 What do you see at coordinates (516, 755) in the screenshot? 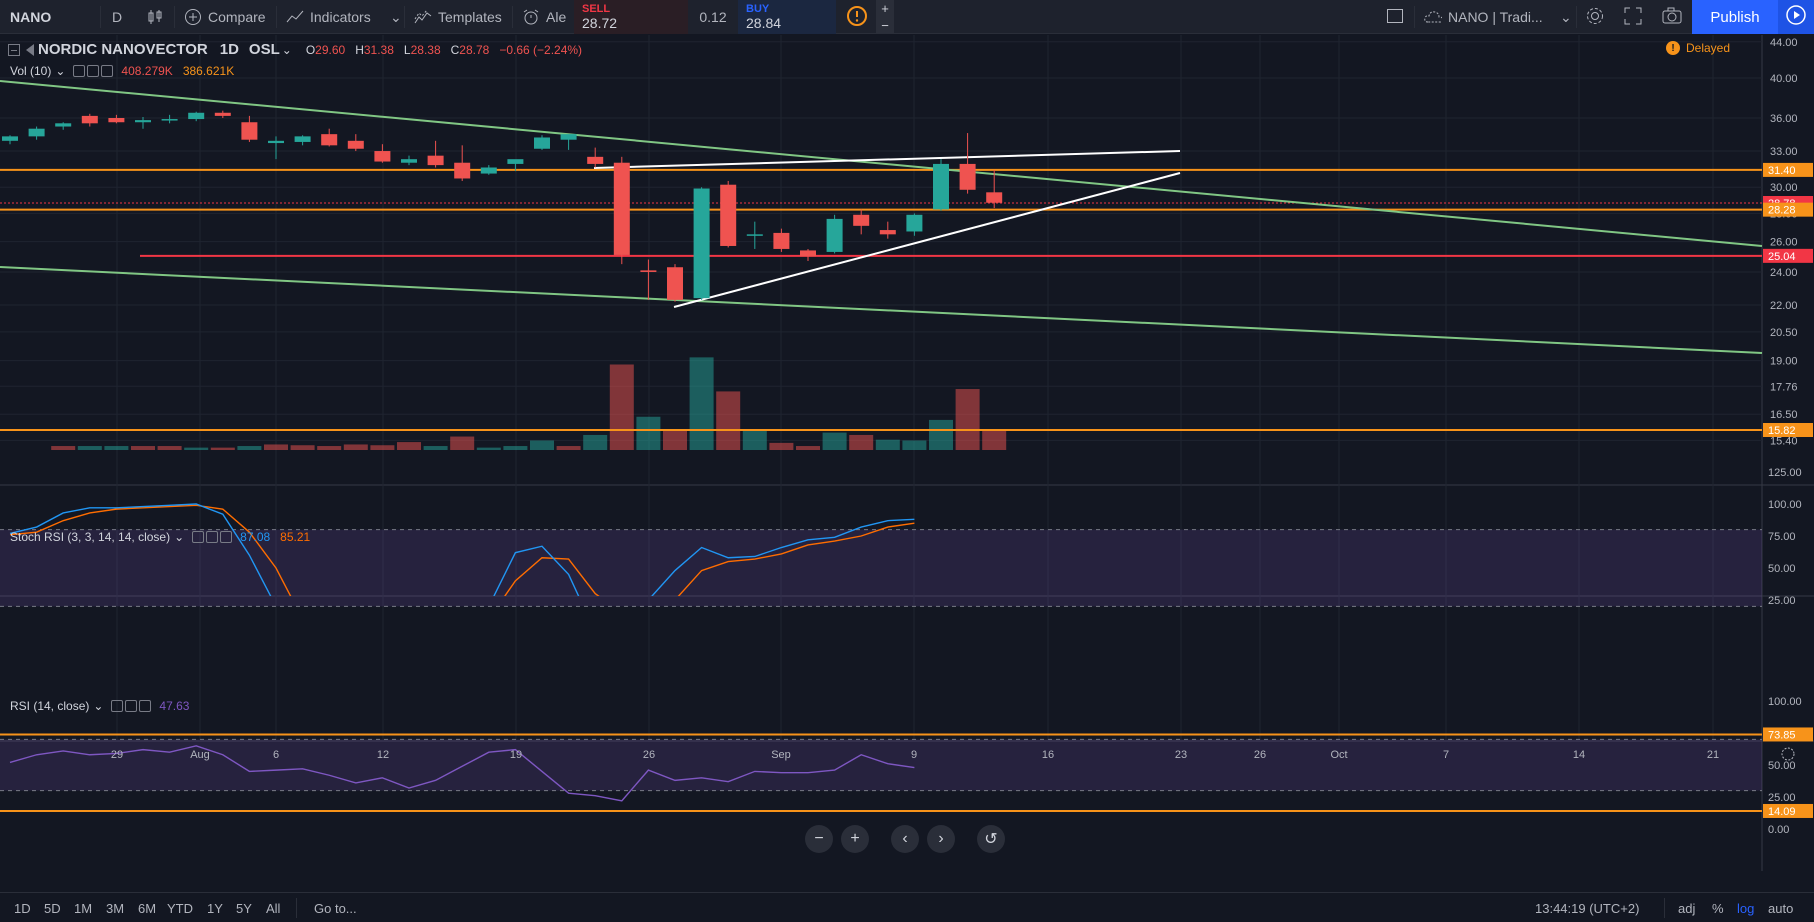
I see `time-axis-label: 19` at bounding box center [516, 755].